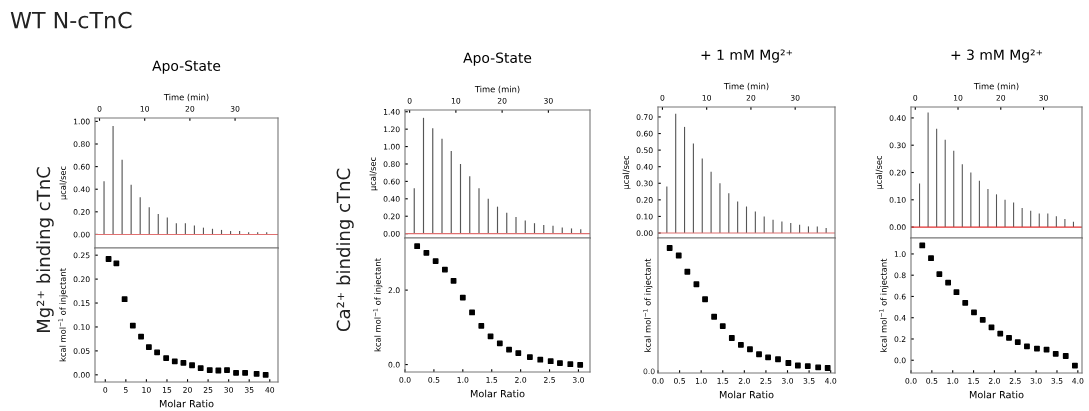 Image resolution: width=1089 pixels, height=411 pixels. What do you see at coordinates (747, 56) in the screenshot?
I see `chart-title: + 1 mM Mg²⁺` at bounding box center [747, 56].